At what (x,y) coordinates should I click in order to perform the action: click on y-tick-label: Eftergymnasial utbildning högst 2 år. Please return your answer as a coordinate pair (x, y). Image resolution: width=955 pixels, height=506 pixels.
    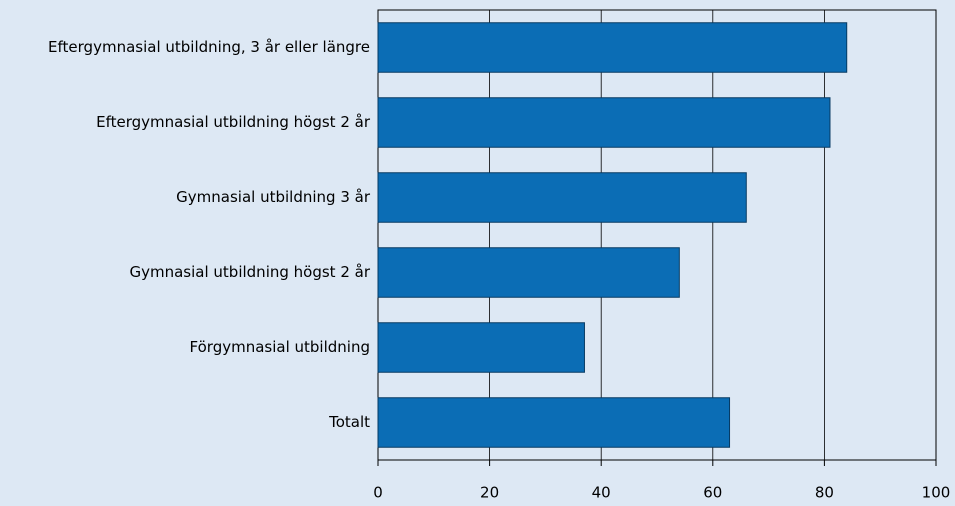
    Looking at the image, I should click on (233, 122).